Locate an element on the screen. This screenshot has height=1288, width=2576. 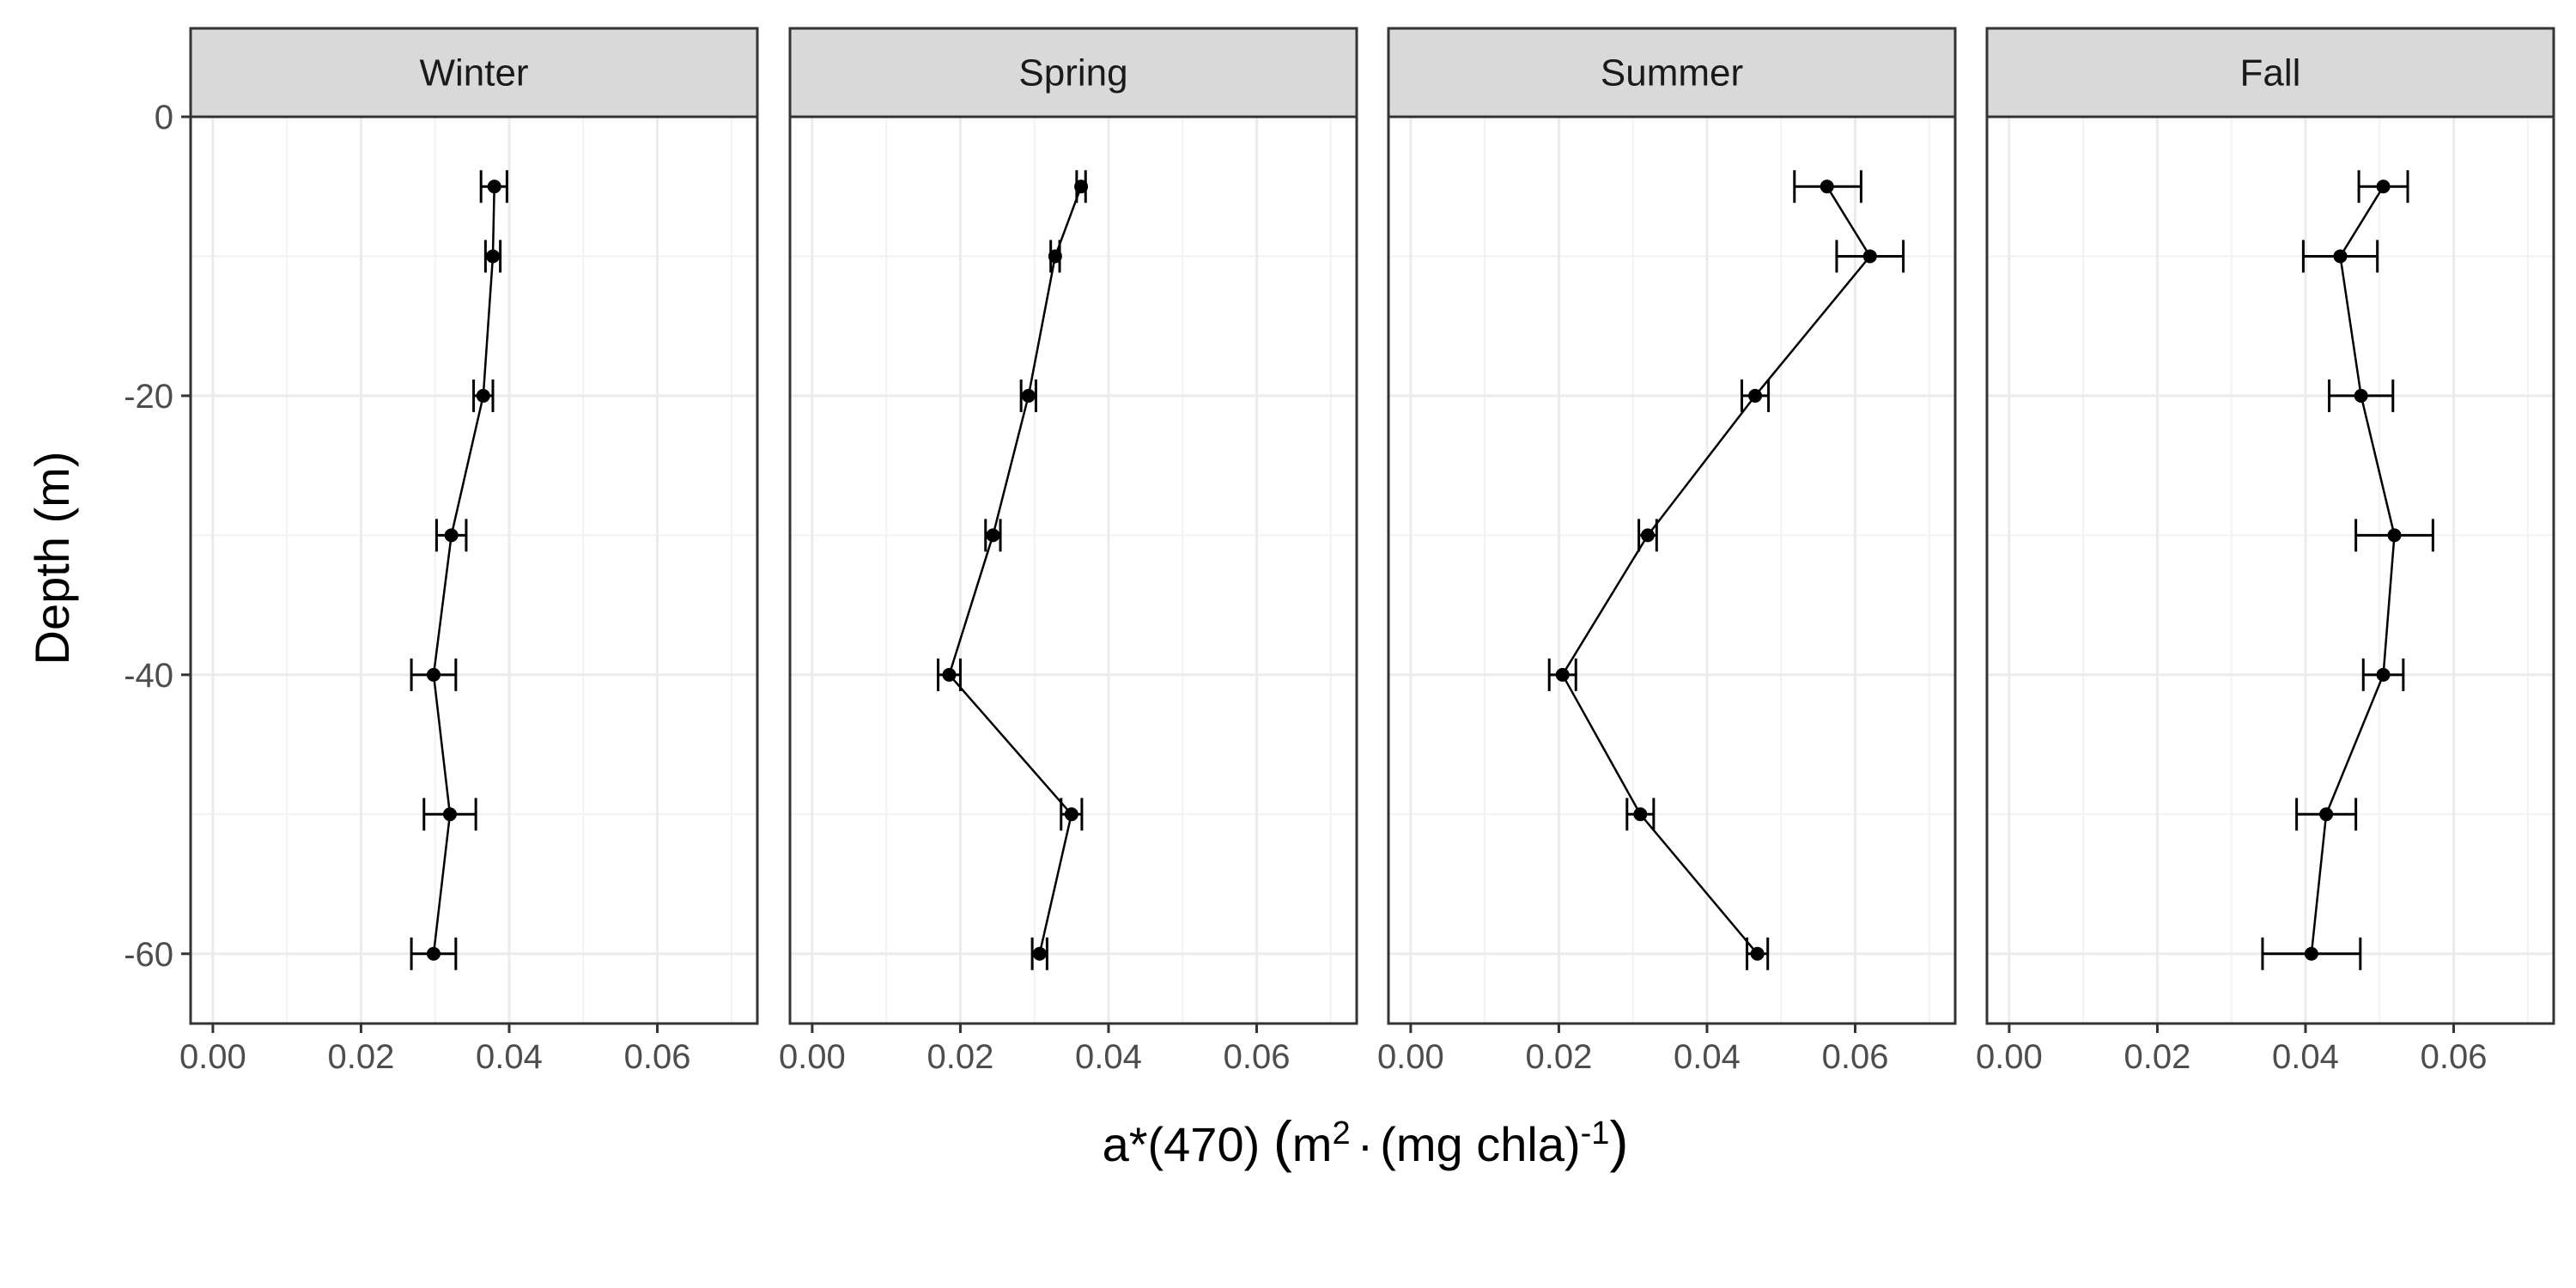
x-axis-title-unit-m: m is located at coordinates (1312, 1144).